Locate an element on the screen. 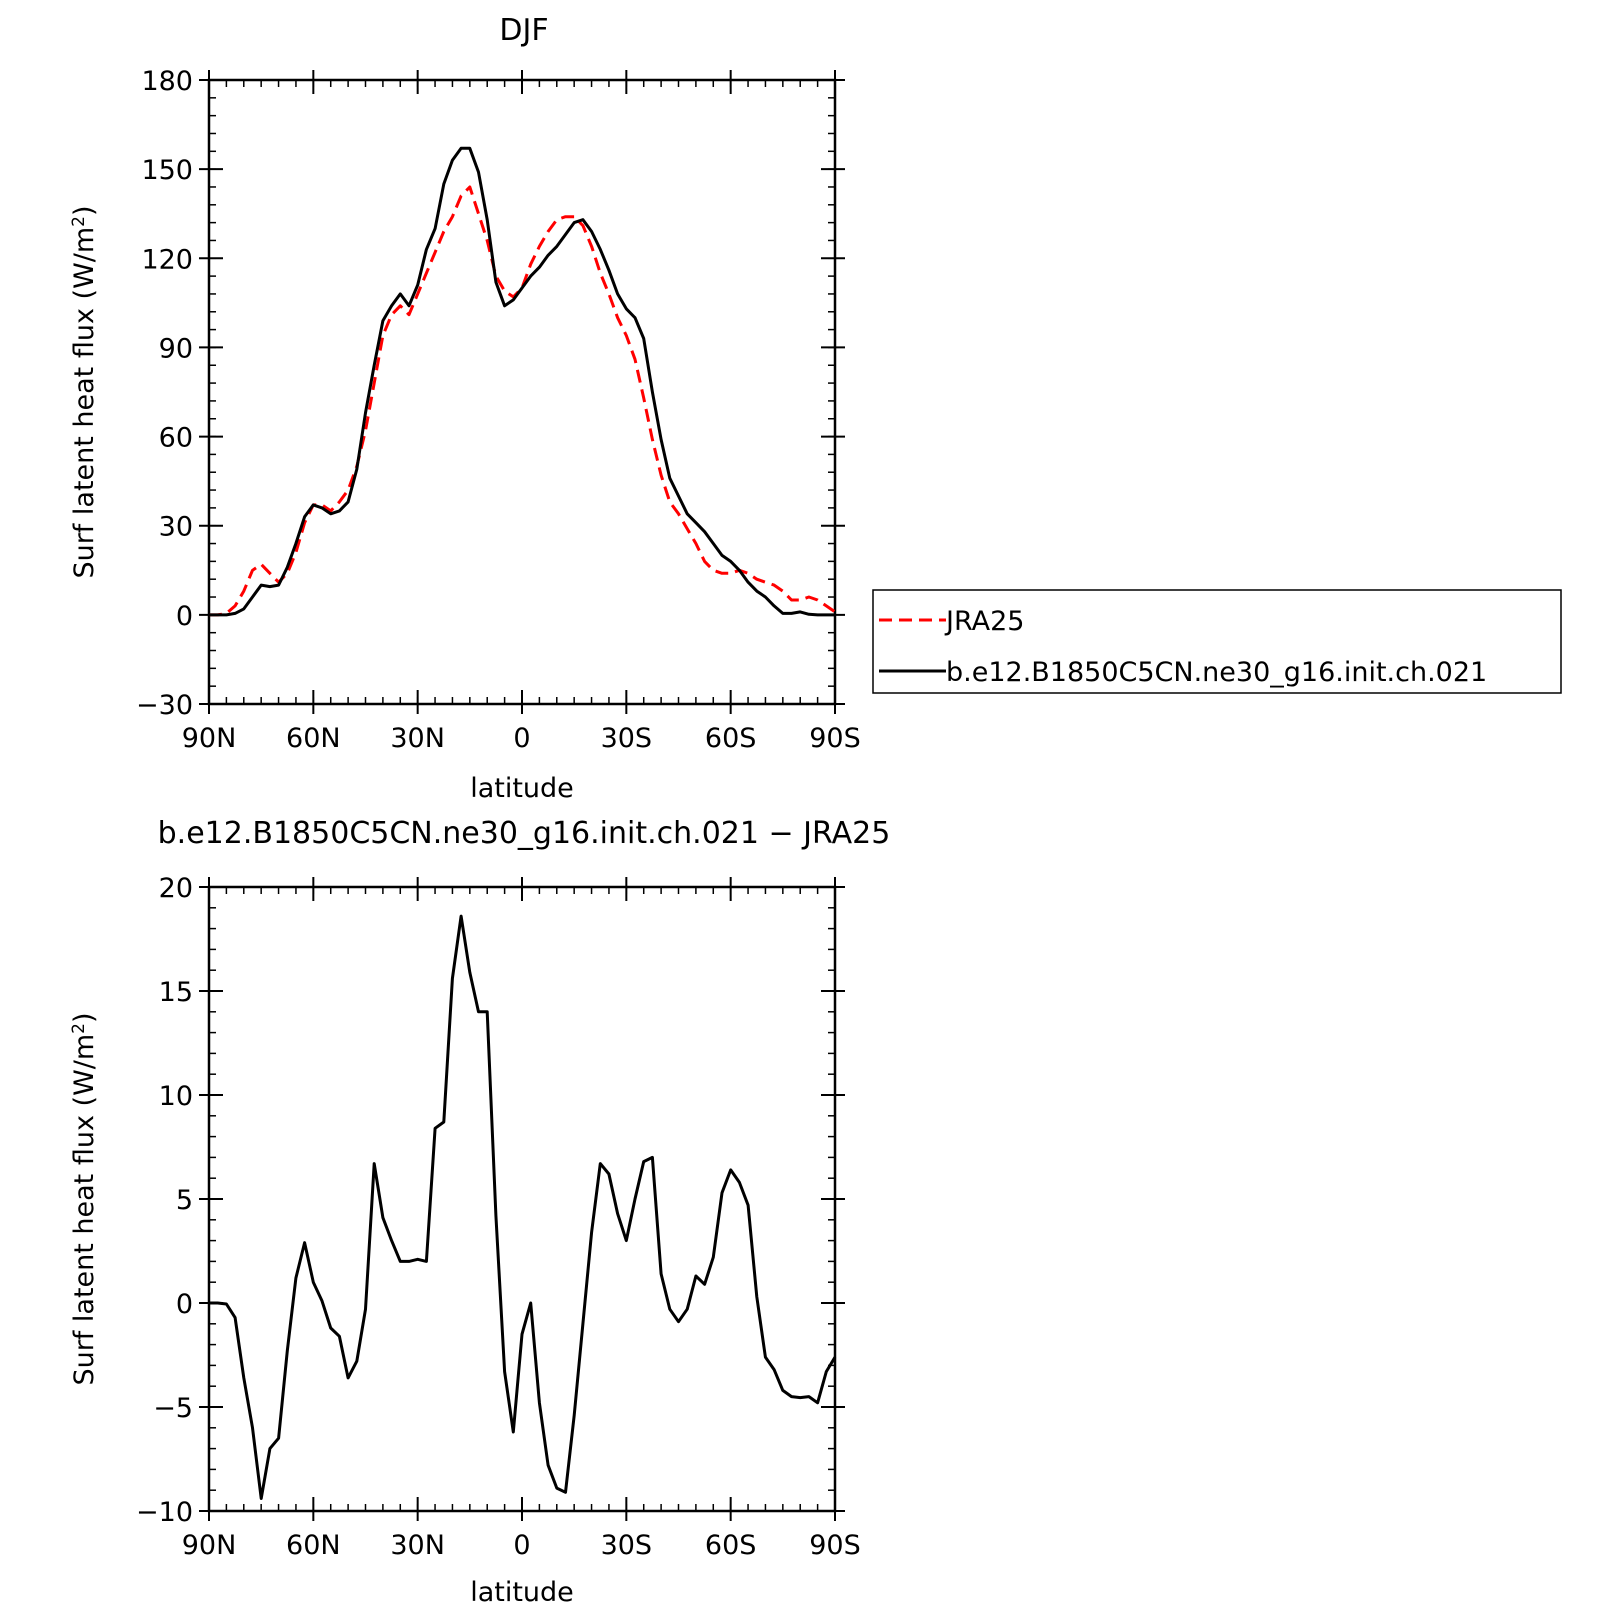 The width and height of the screenshot is (1611, 1608). y-tick-label: 10 is located at coordinates (176, 1096).